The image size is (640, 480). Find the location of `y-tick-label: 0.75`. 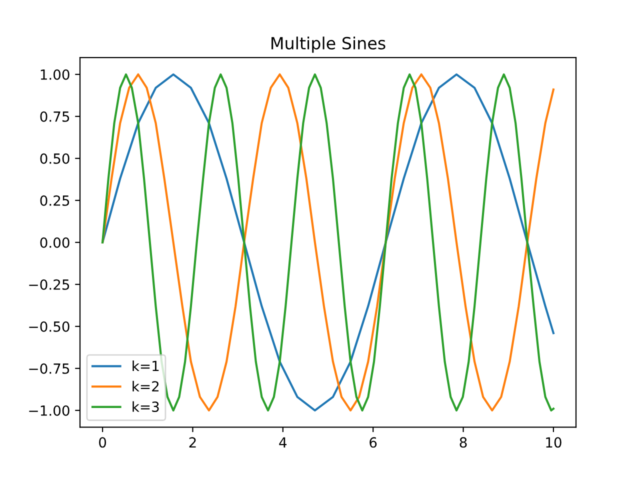

y-tick-label: 0.75 is located at coordinates (55, 116).